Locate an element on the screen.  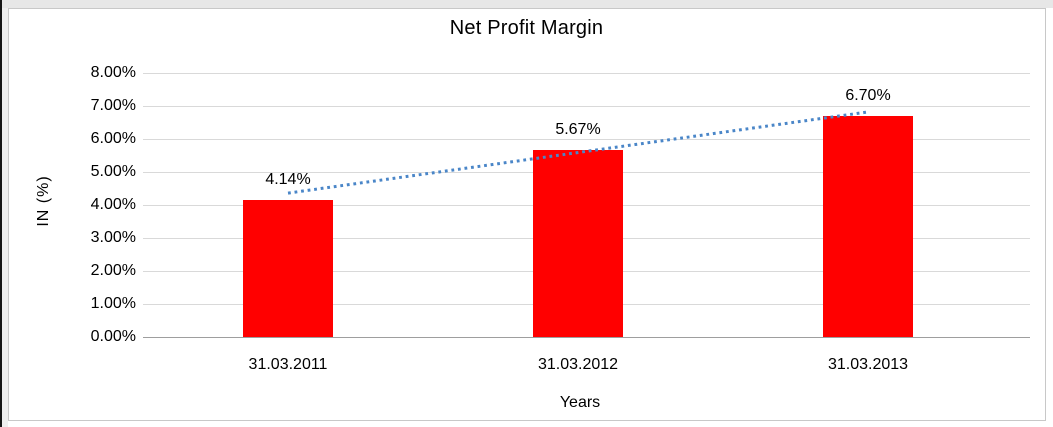
left-black-edge is located at coordinates (1, 213).